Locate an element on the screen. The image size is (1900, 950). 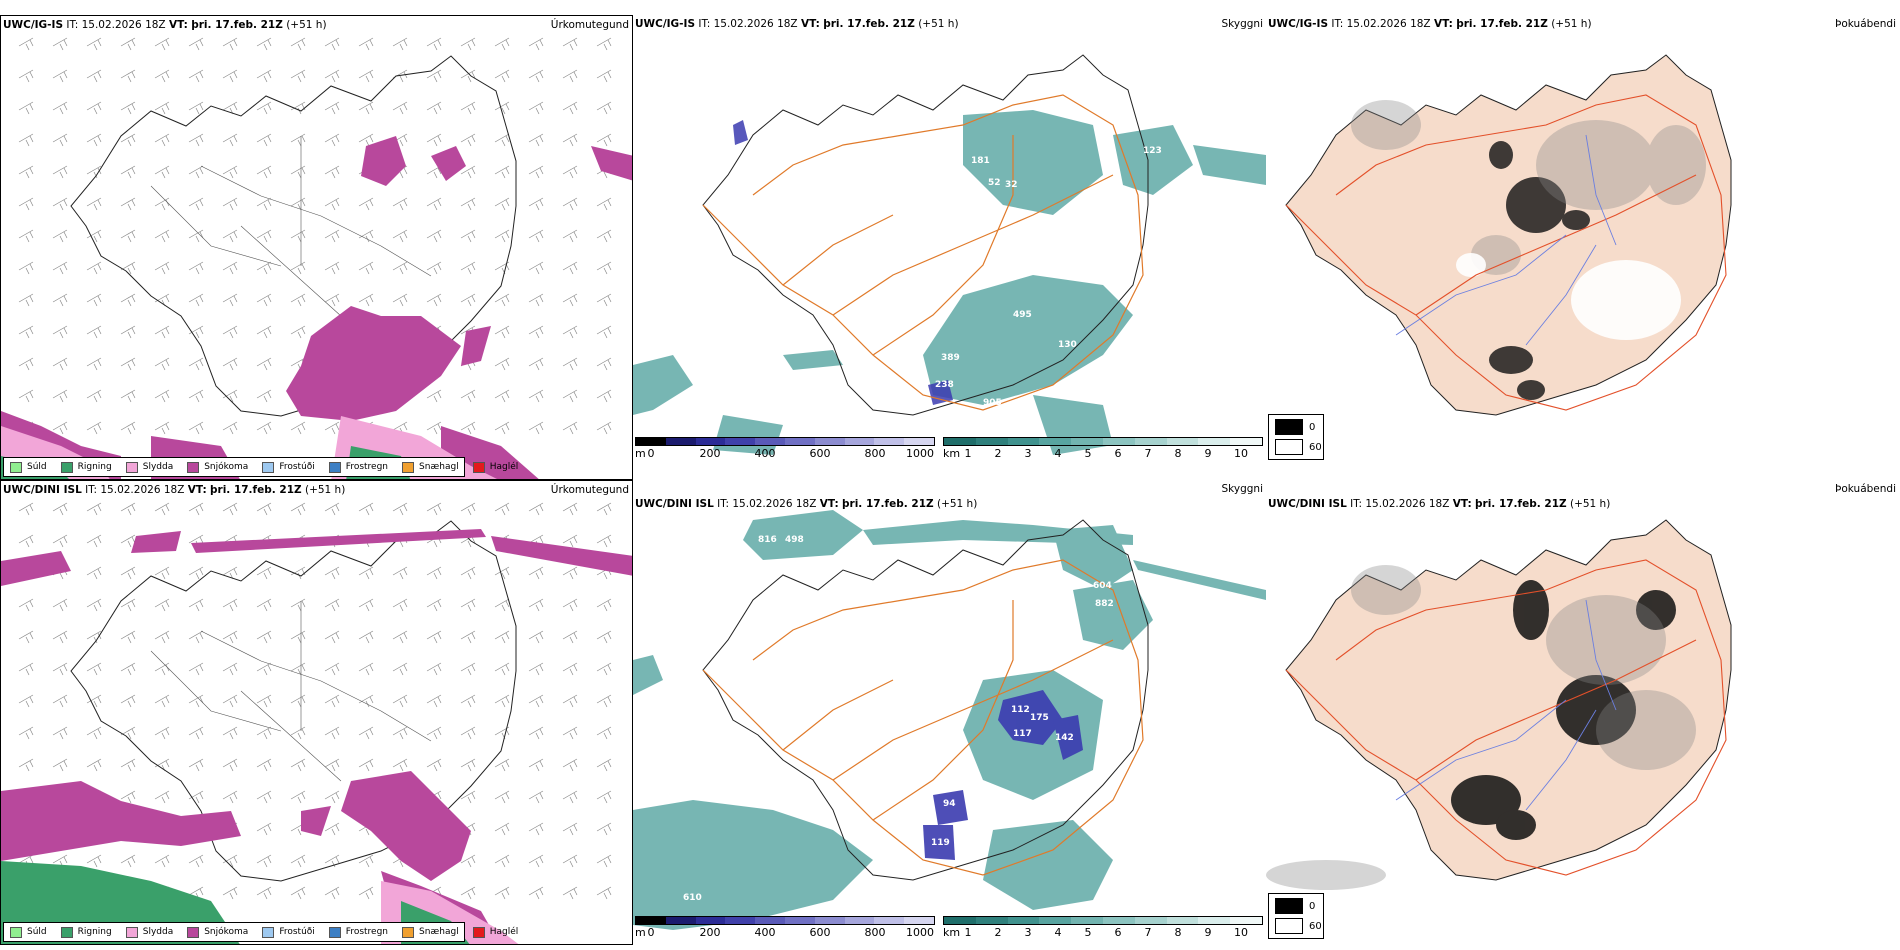
scale-tick: 5 is located at coordinates (1088, 932).